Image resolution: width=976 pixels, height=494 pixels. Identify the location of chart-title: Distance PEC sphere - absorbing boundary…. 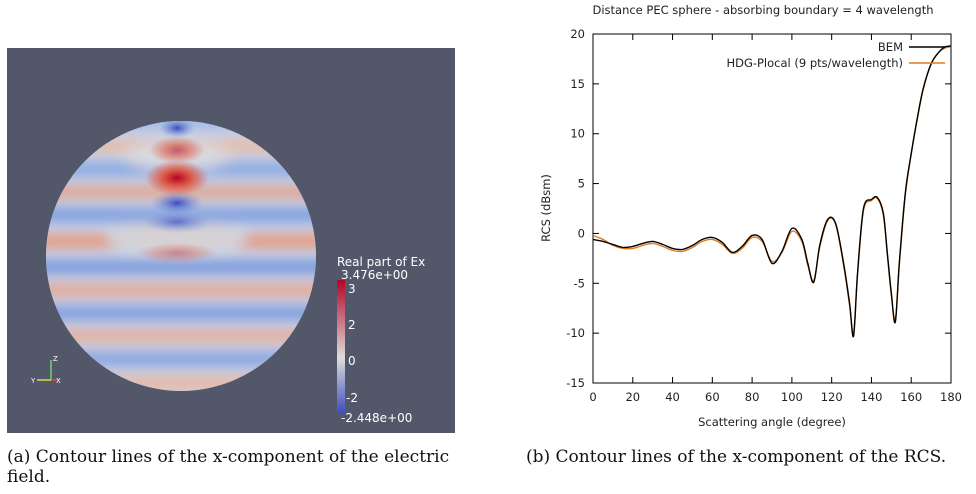
(762, 10).